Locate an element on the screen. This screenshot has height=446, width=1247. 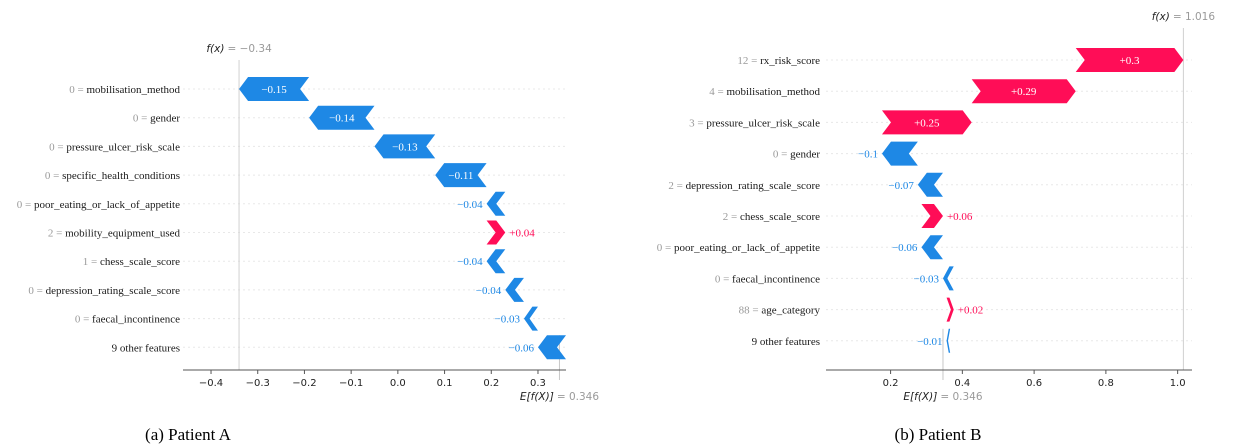
fx-annotation: f(x) = 1.016 is located at coordinates (1184, 17).